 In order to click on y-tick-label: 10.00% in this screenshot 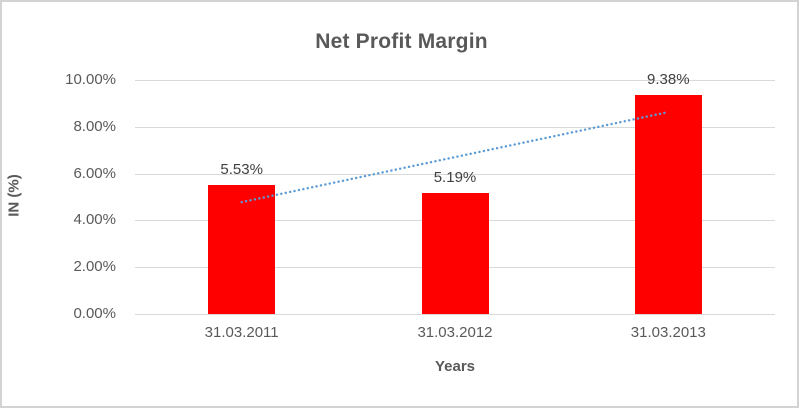, I will do `click(90, 79)`.